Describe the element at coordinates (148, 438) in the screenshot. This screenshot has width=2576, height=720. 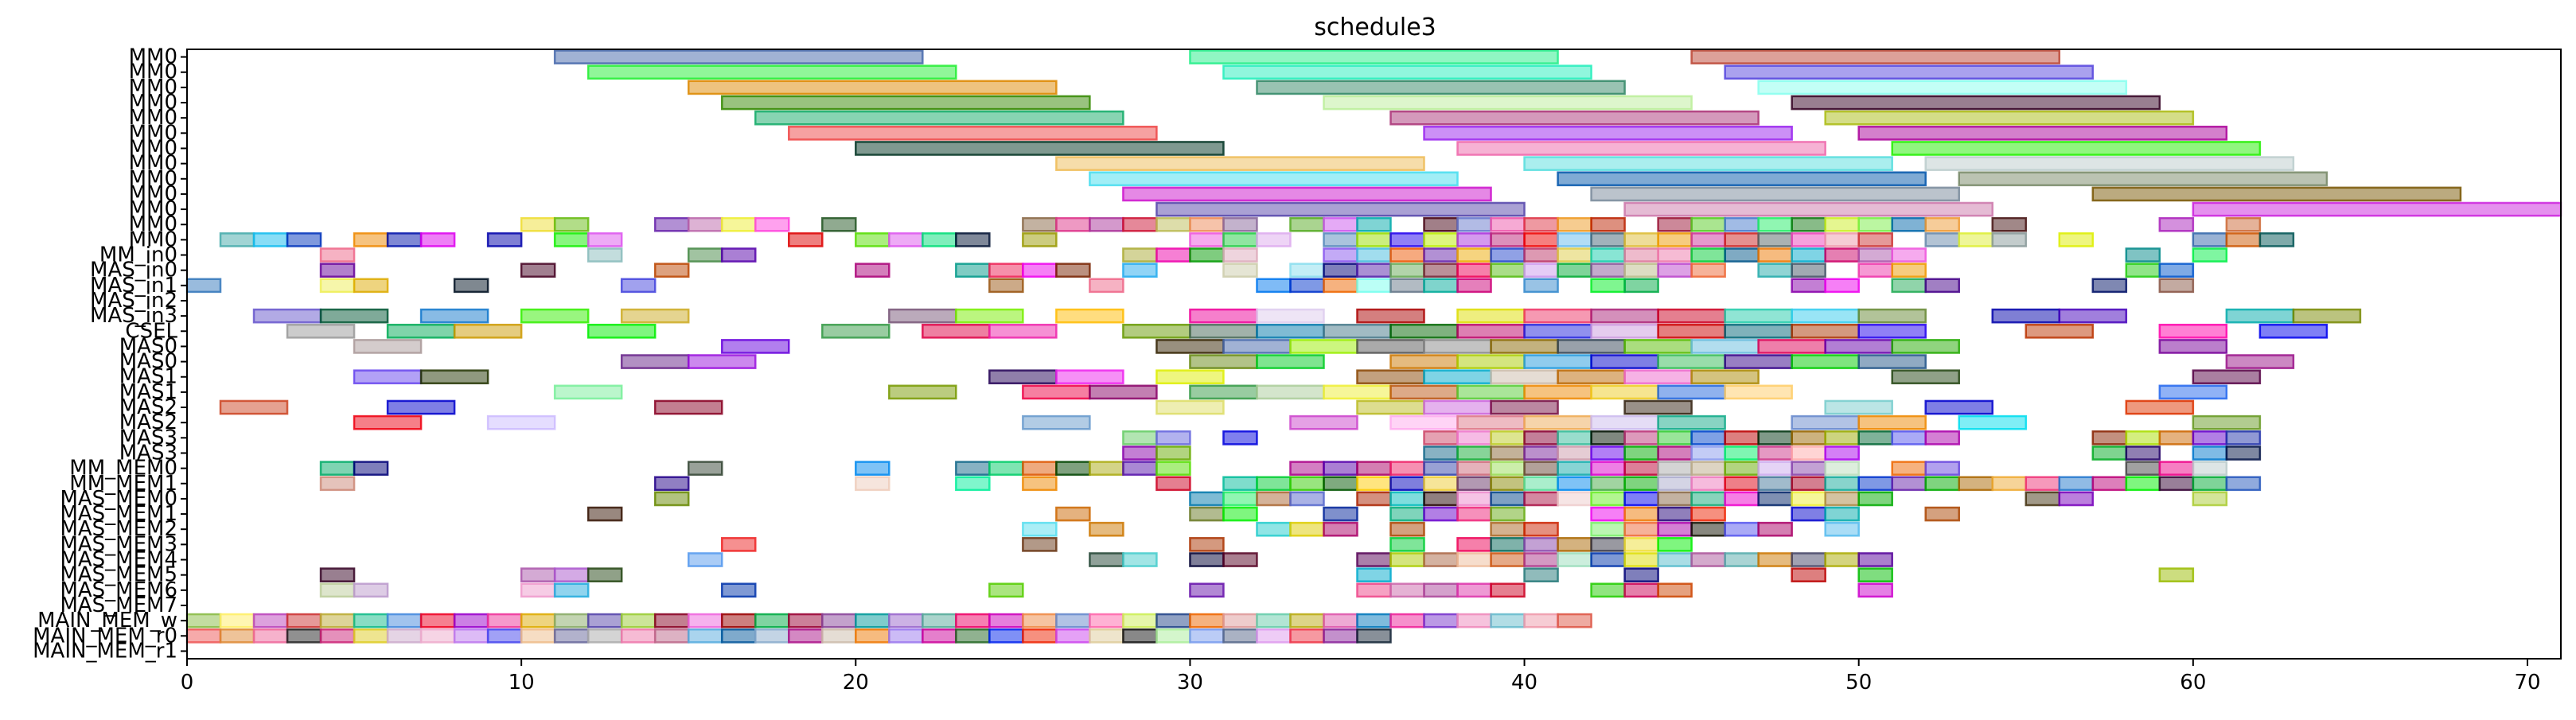
I see `y-tick-label: MAS3` at that location.